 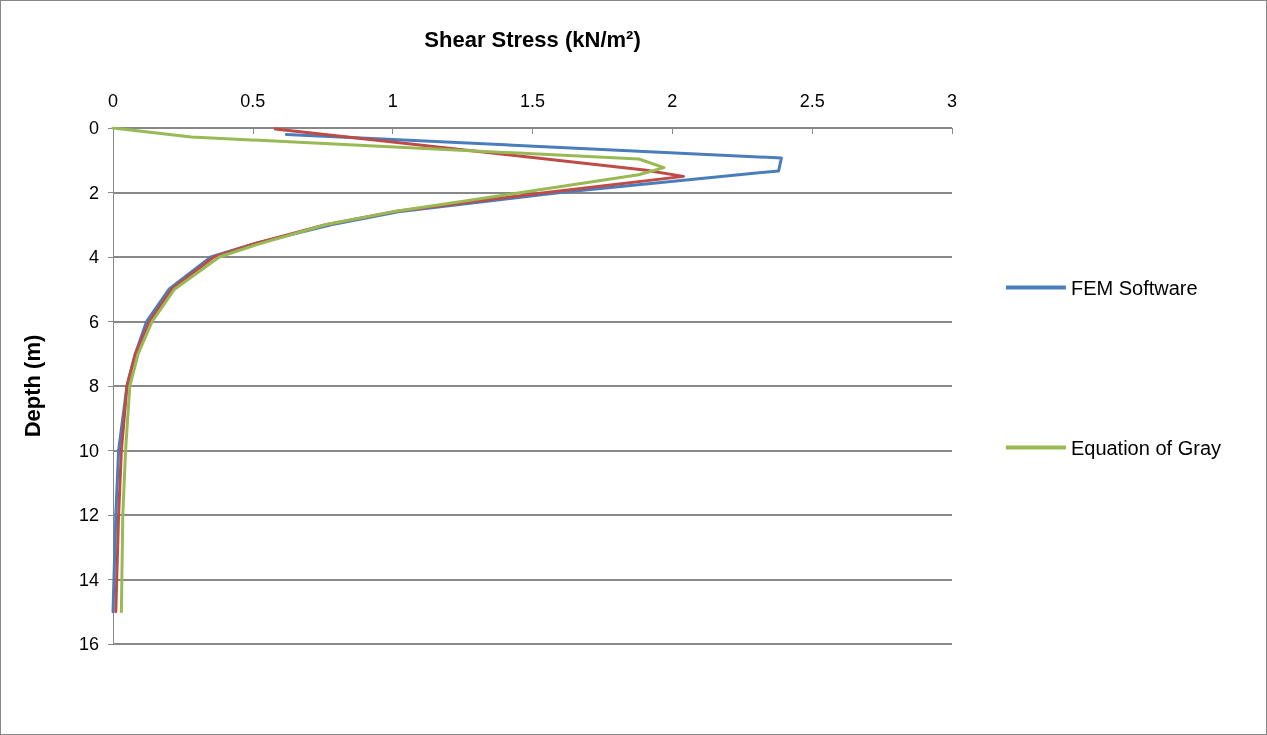 I want to click on y-tick-label: 14, so click(x=88, y=579).